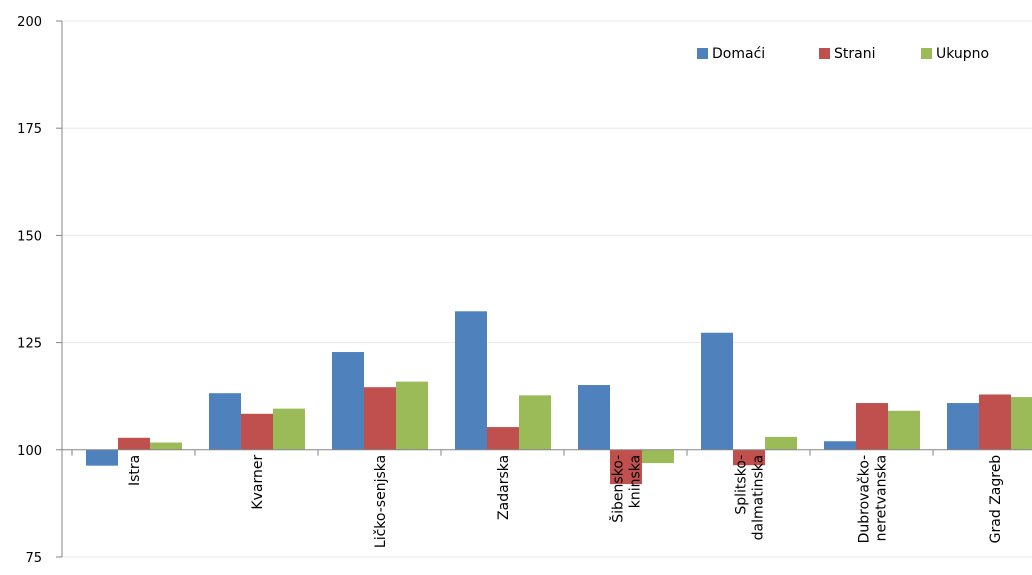 The width and height of the screenshot is (1032, 575). I want to click on y-tick-label: 100, so click(29, 451).